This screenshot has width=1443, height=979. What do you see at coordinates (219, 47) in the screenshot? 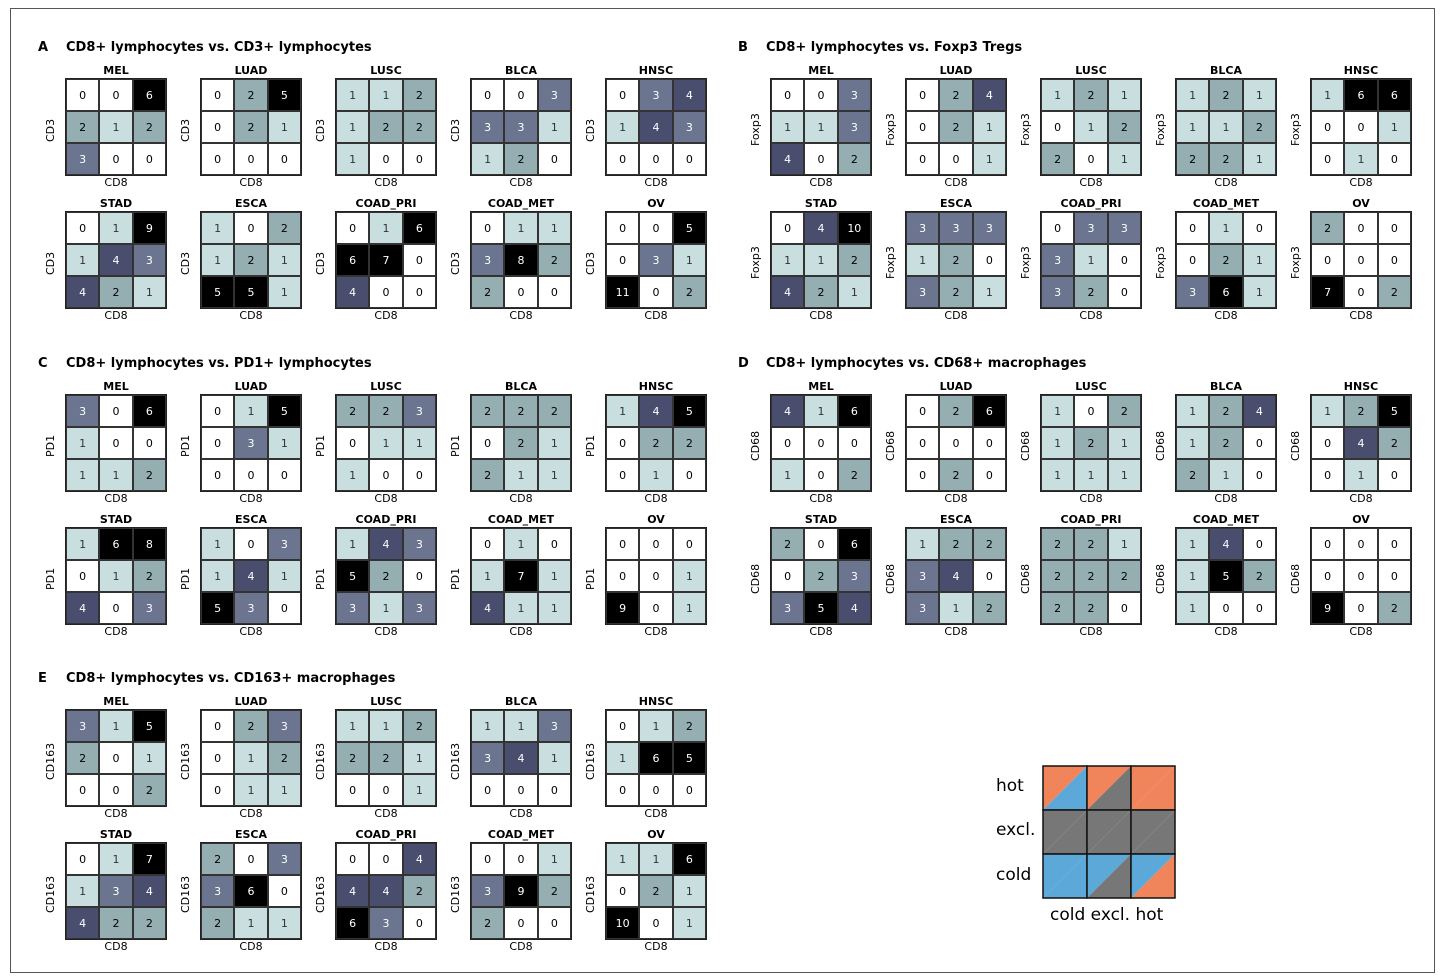
I see `panel-title-text: CD8+ lymphocytes vs. CD3+ lymphocytes` at bounding box center [219, 47].